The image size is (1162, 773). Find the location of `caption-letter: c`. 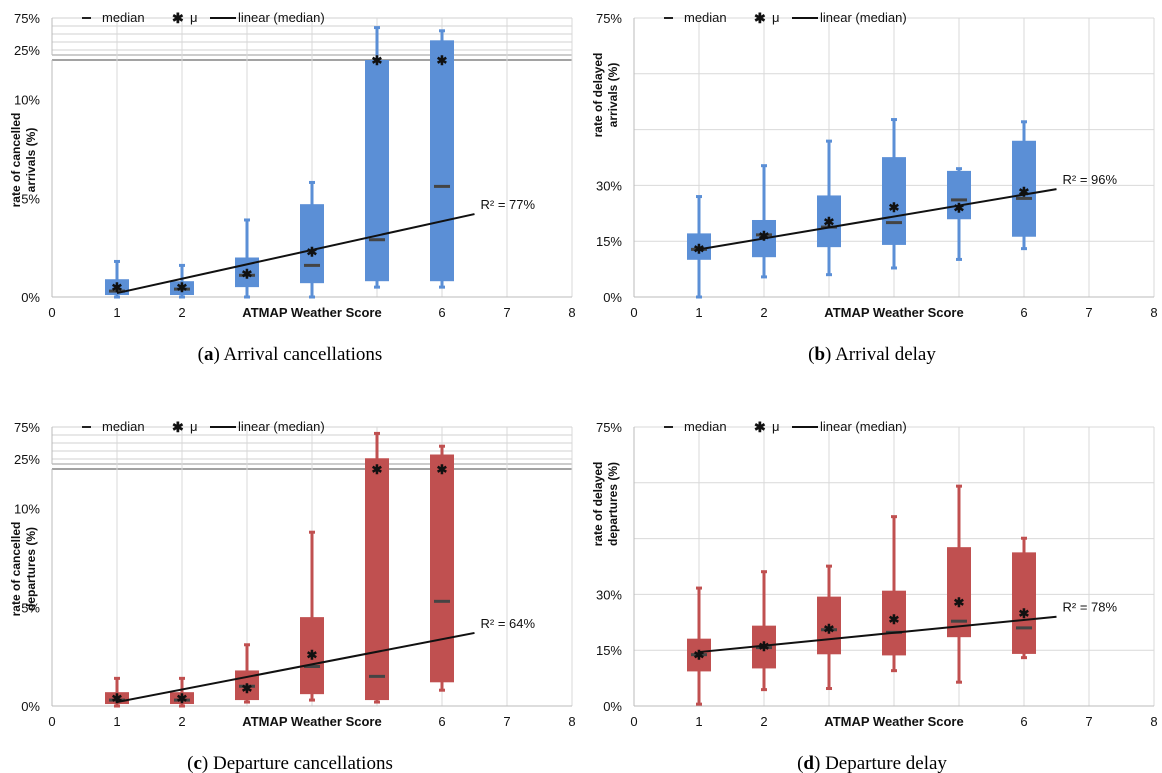

caption-letter: c is located at coordinates (197, 763).